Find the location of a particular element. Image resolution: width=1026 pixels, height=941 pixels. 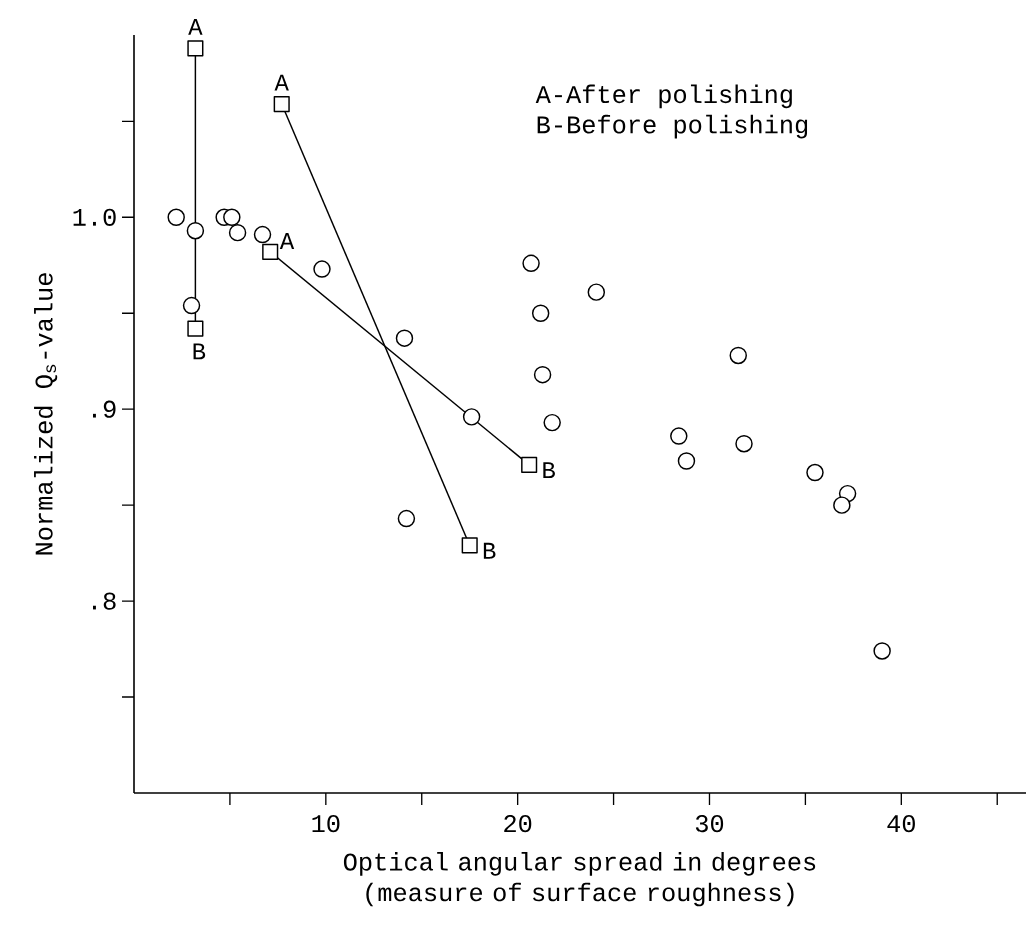

x-tick-label: 20 is located at coordinates (518, 824).